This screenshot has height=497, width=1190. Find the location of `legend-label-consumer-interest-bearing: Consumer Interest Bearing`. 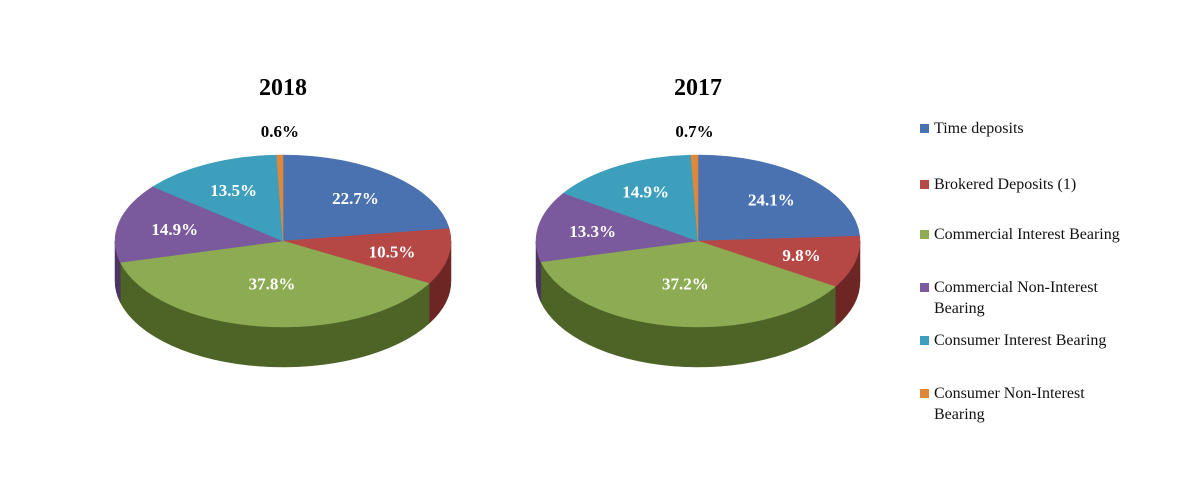

legend-label-consumer-interest-bearing: Consumer Interest Bearing is located at coordinates (1020, 340).